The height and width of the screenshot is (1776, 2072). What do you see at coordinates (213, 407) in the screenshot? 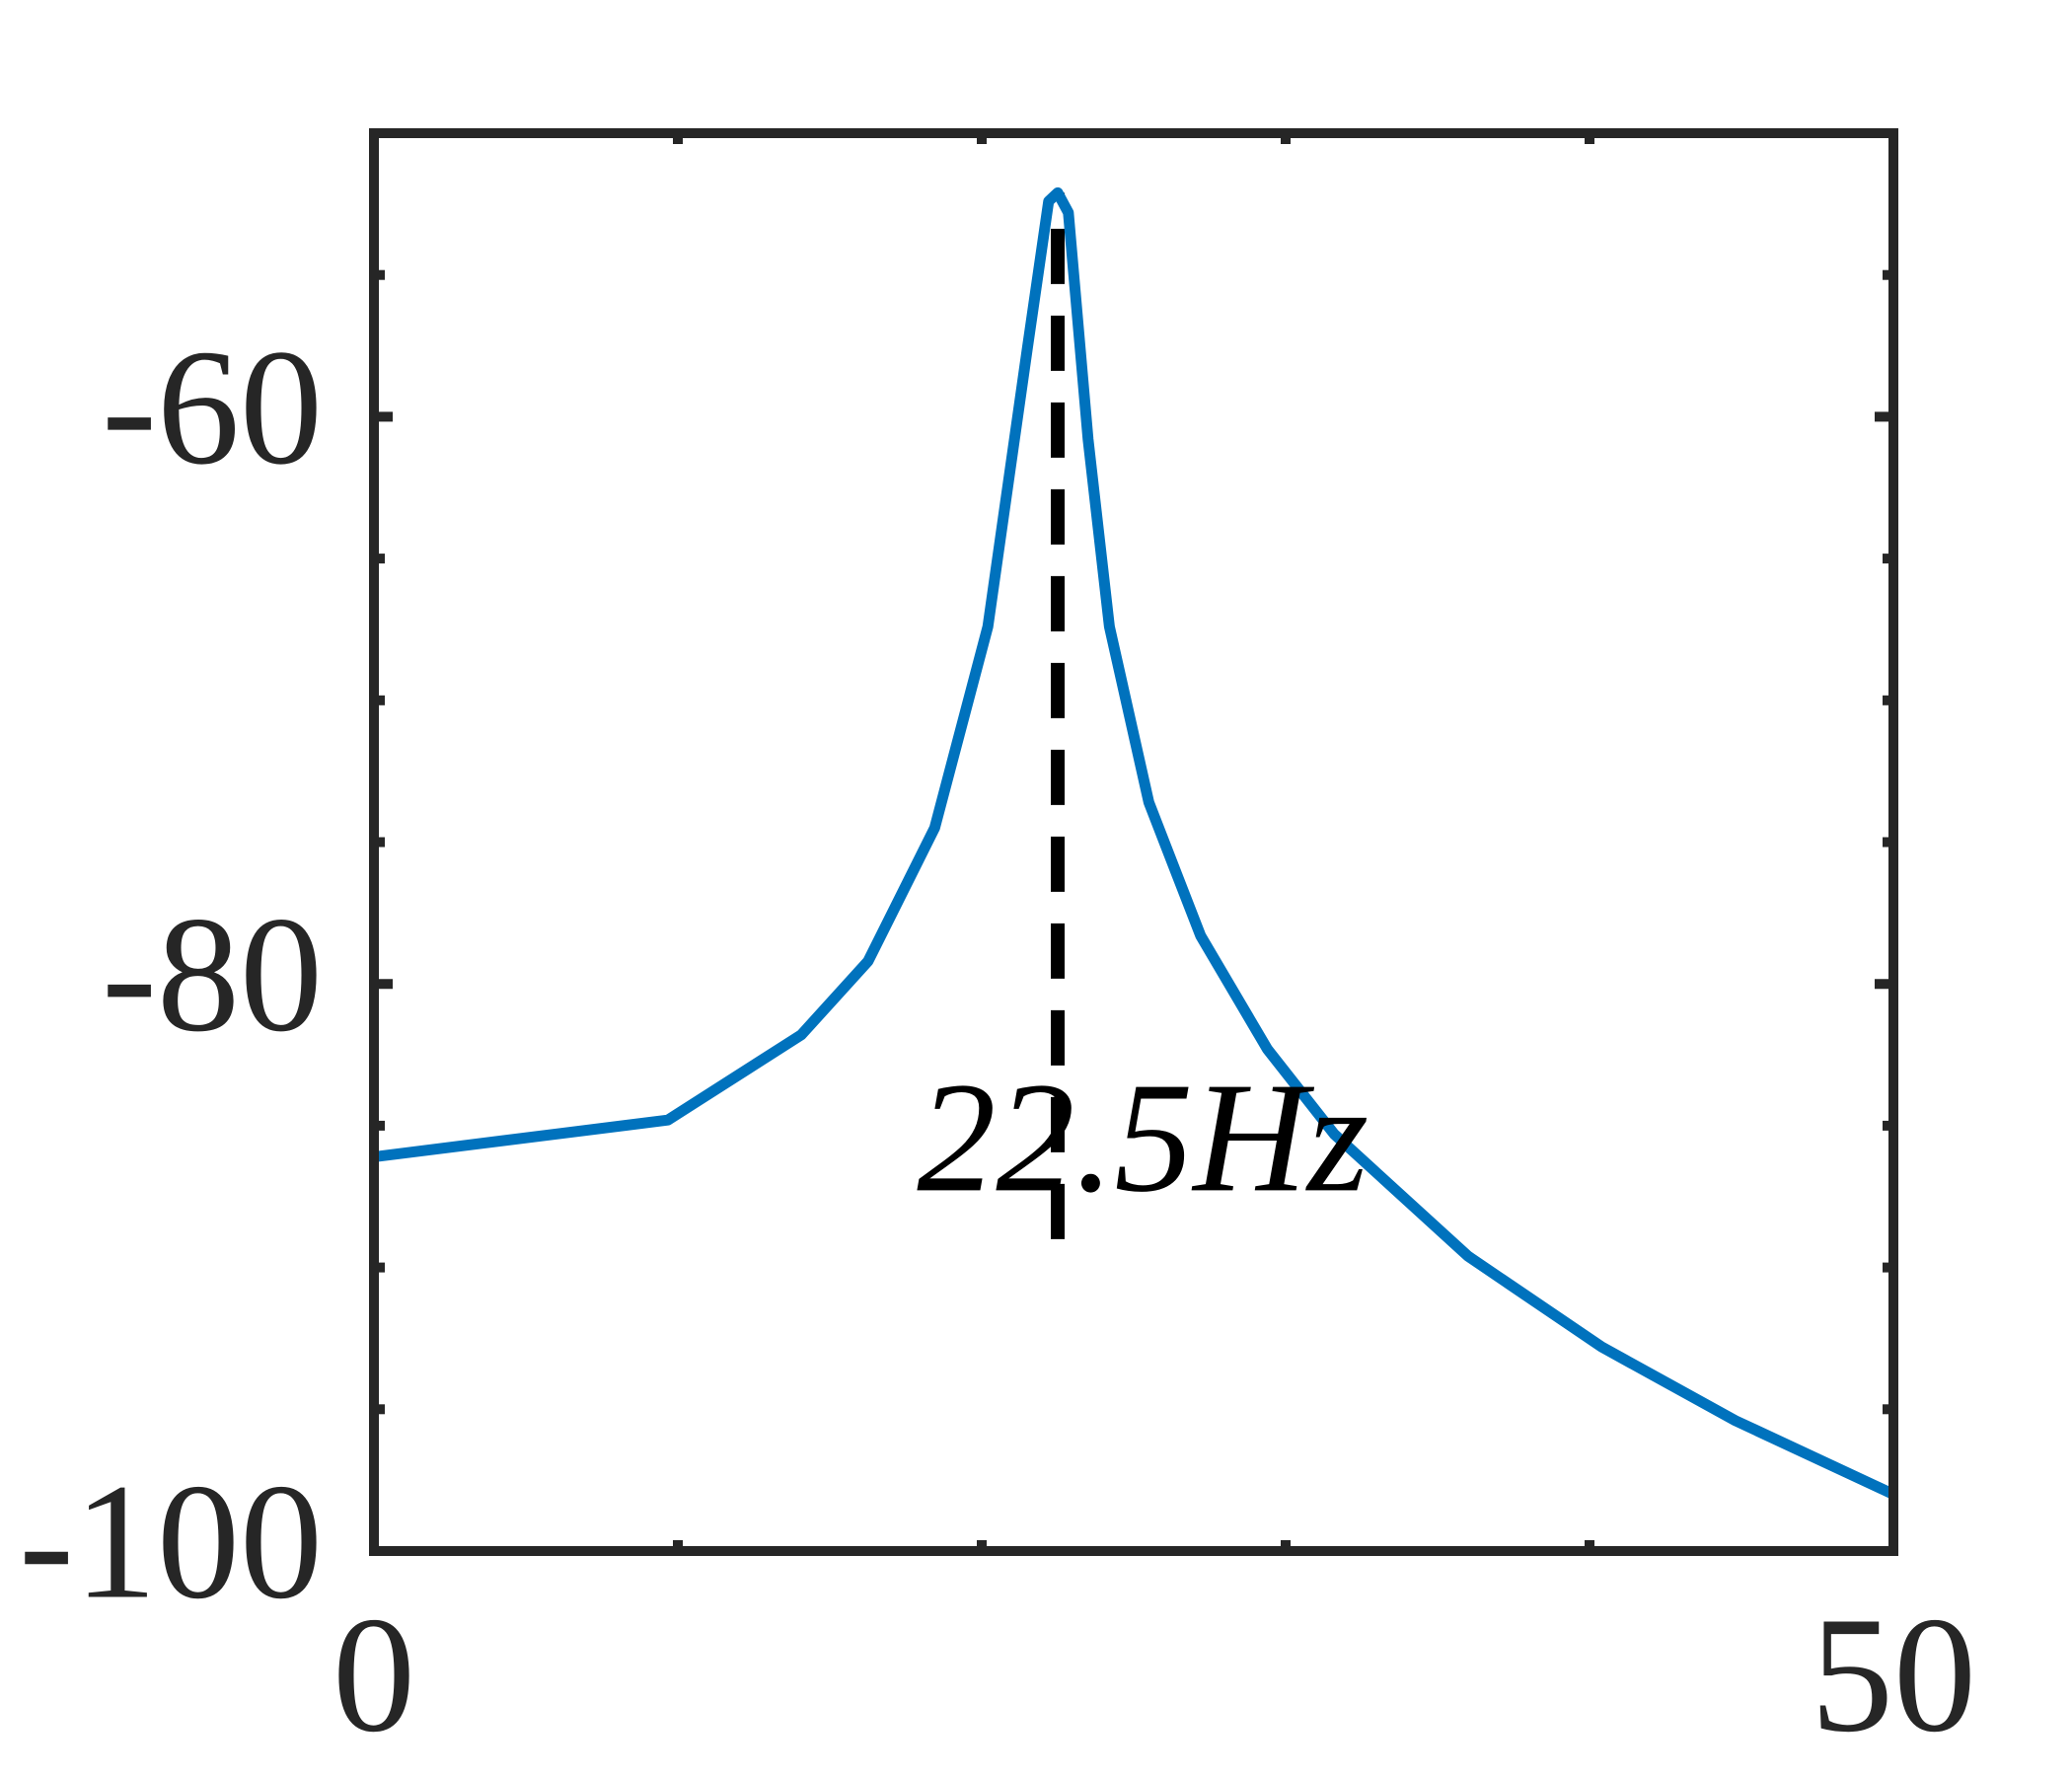
I see `y-tick-label: -60` at bounding box center [213, 407].